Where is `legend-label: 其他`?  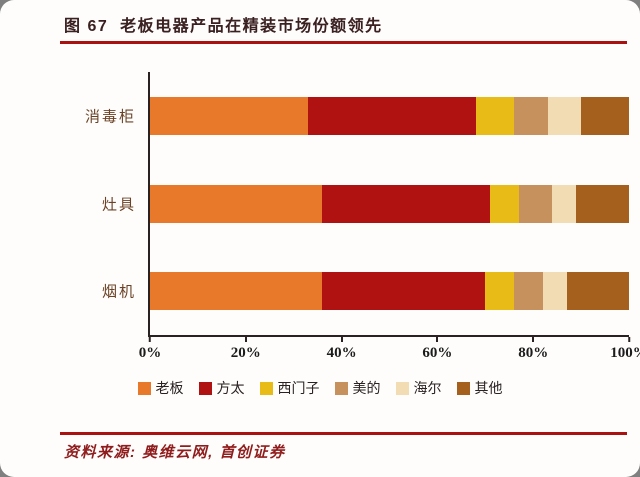 legend-label: 其他 is located at coordinates (488, 388).